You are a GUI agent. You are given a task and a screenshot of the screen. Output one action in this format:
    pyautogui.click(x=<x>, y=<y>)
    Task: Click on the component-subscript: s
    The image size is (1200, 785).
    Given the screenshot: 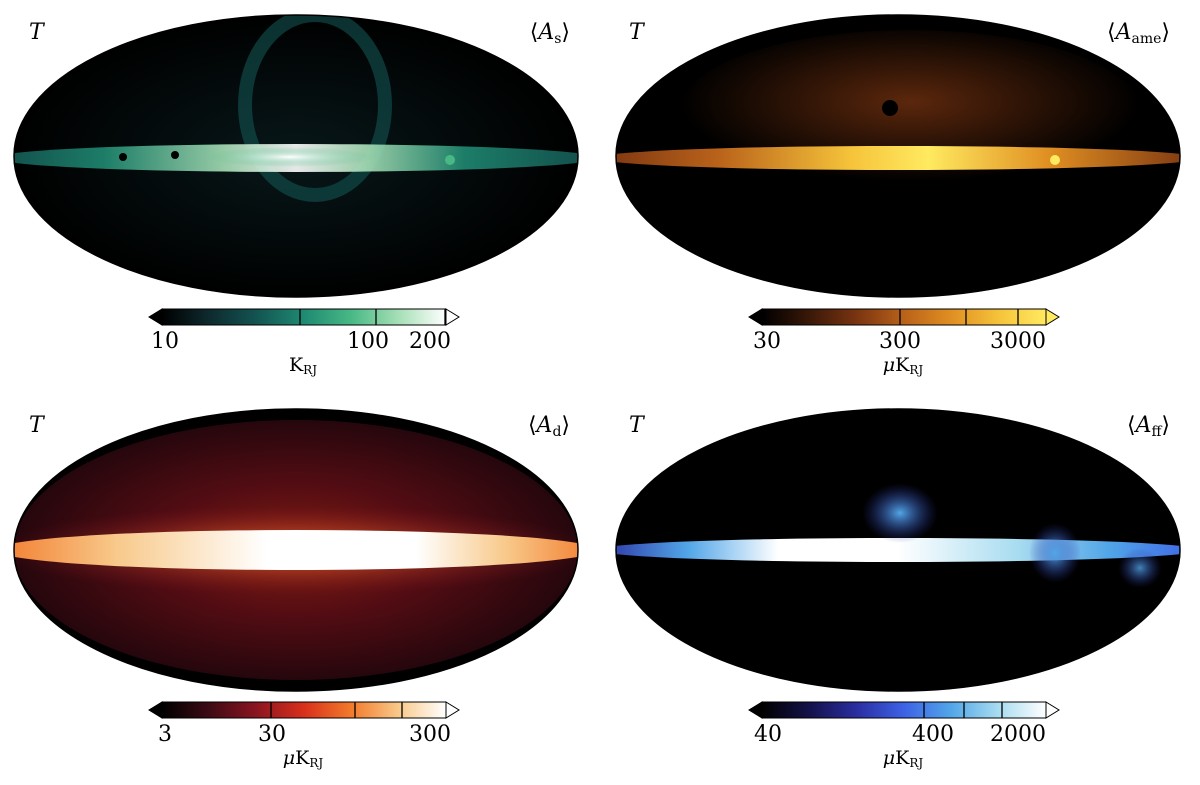 What is the action you would take?
    pyautogui.click(x=558, y=39)
    